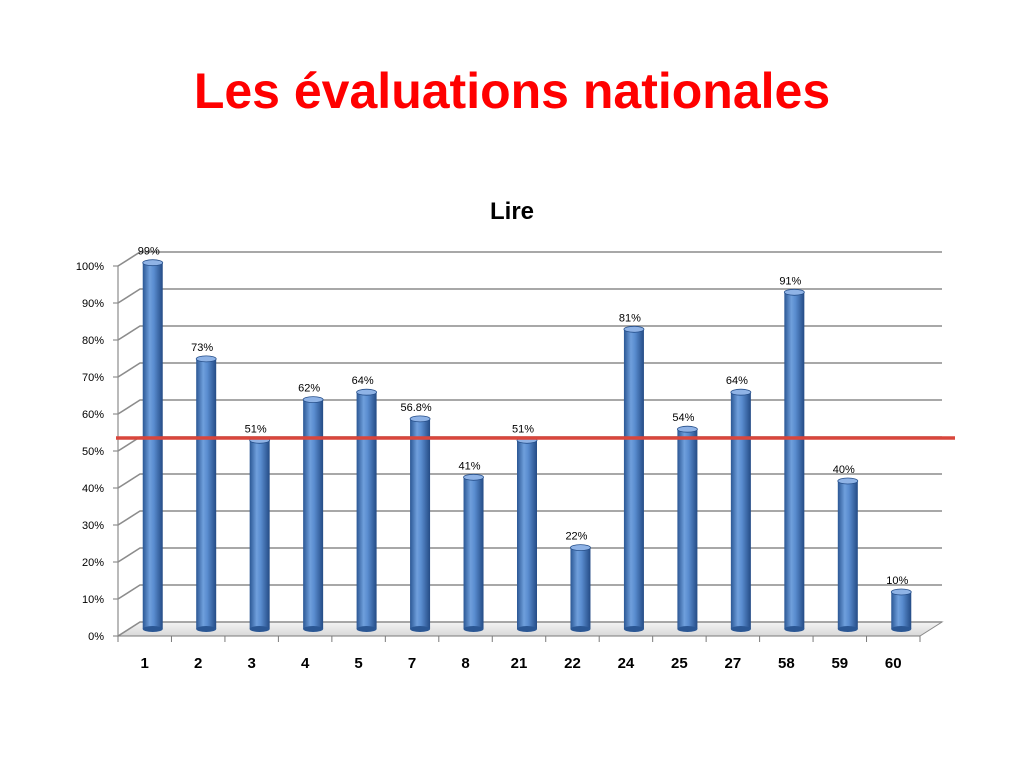 The width and height of the screenshot is (1024, 768). I want to click on x-tick-label: 25, so click(679, 663).